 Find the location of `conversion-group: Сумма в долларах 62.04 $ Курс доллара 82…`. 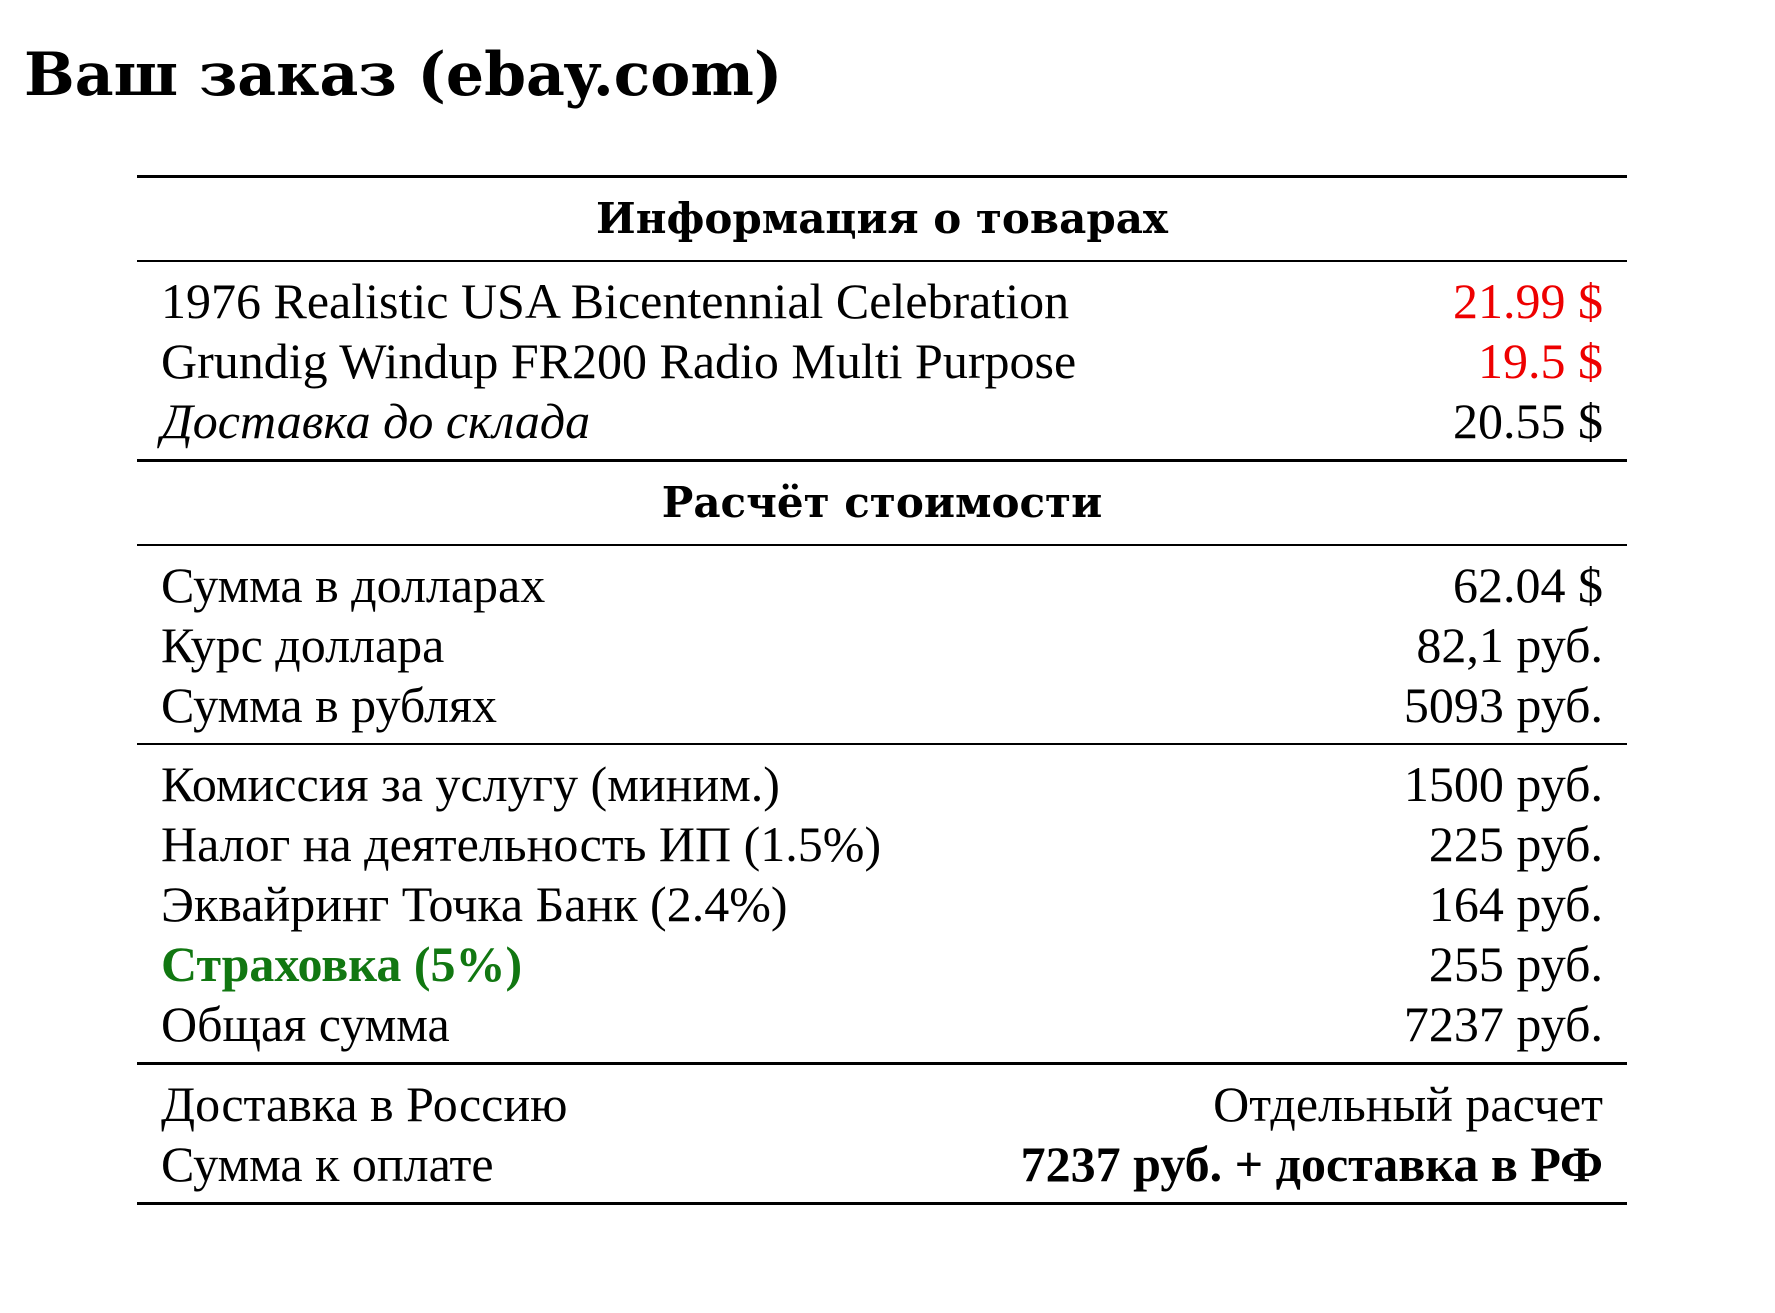

conversion-group: Сумма в долларах 62.04 $ Курс доллара 82… is located at coordinates (882, 644).